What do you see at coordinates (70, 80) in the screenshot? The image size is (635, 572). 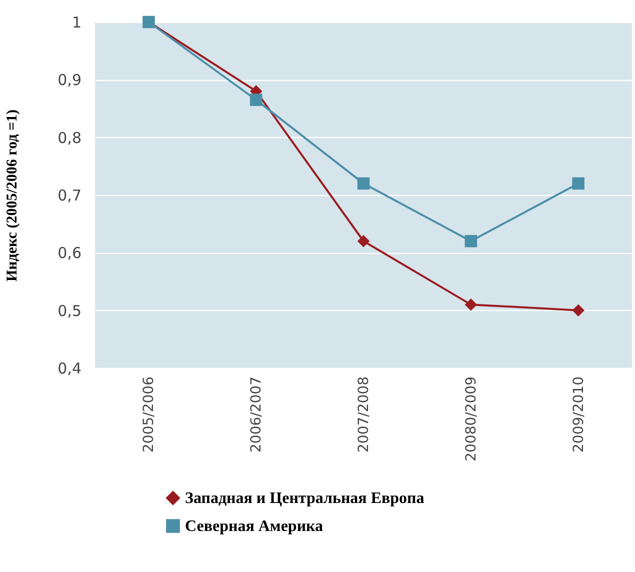 I see `y-tick-label: 0,9` at bounding box center [70, 80].